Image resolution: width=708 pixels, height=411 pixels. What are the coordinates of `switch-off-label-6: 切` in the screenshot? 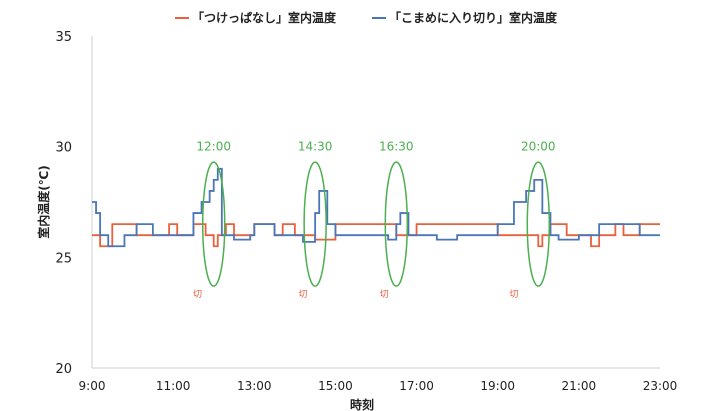 It's located at (384, 294).